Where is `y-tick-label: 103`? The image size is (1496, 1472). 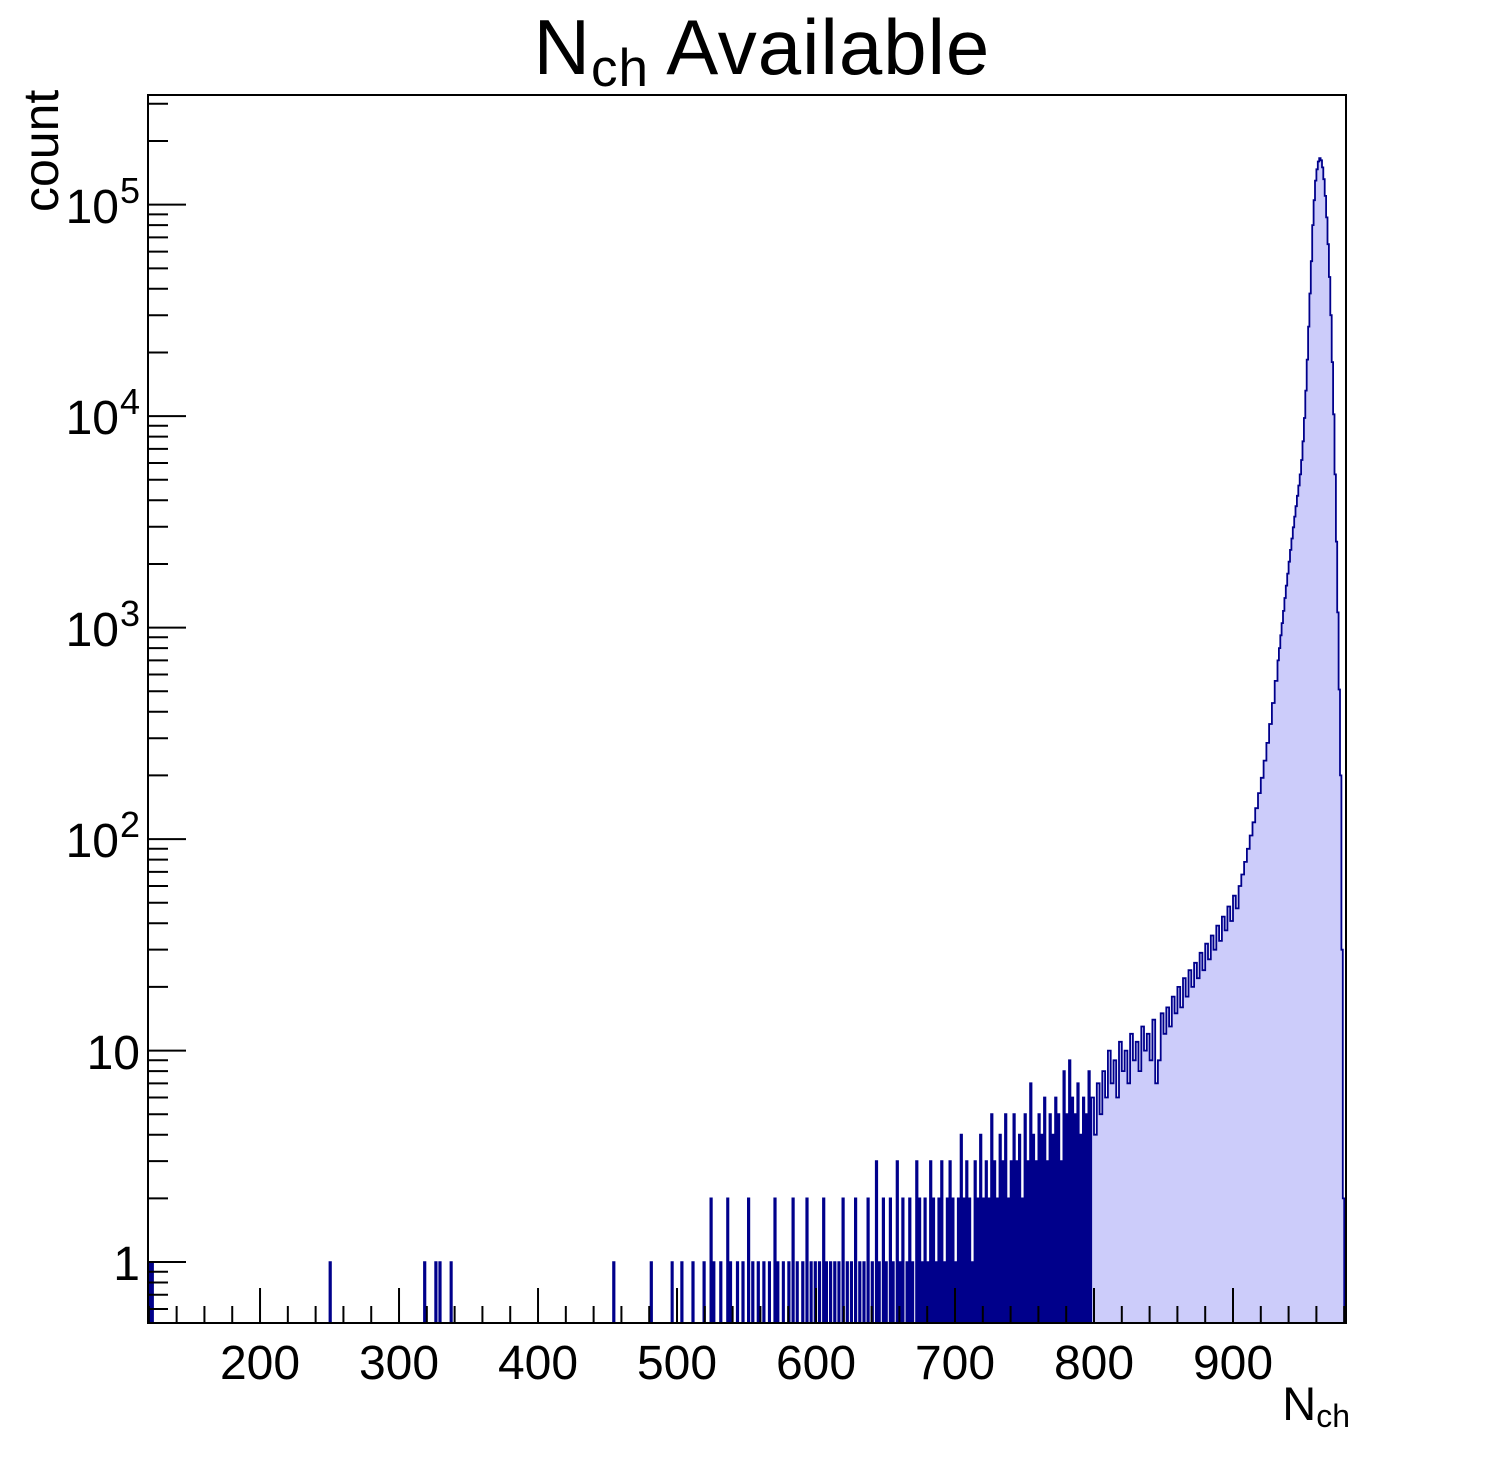 y-tick-label: 103 is located at coordinates (70, 627).